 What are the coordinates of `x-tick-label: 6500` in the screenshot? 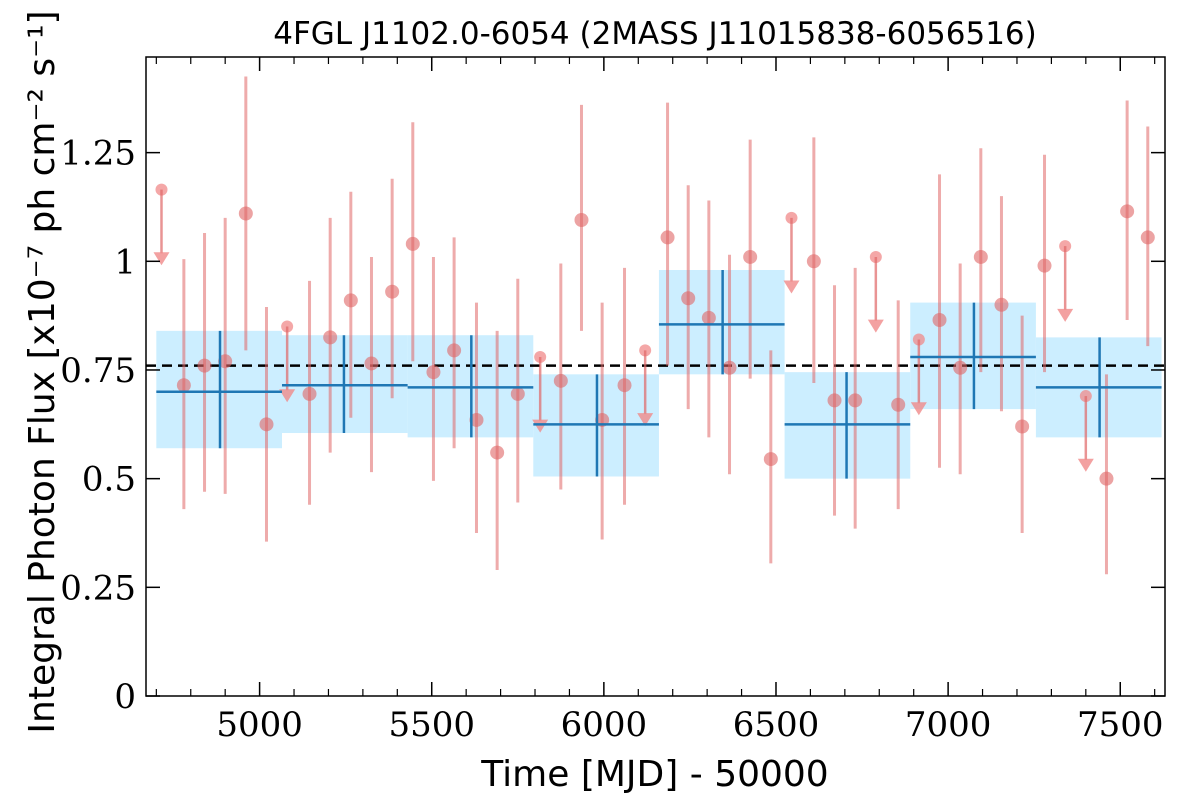 It's located at (776, 725).